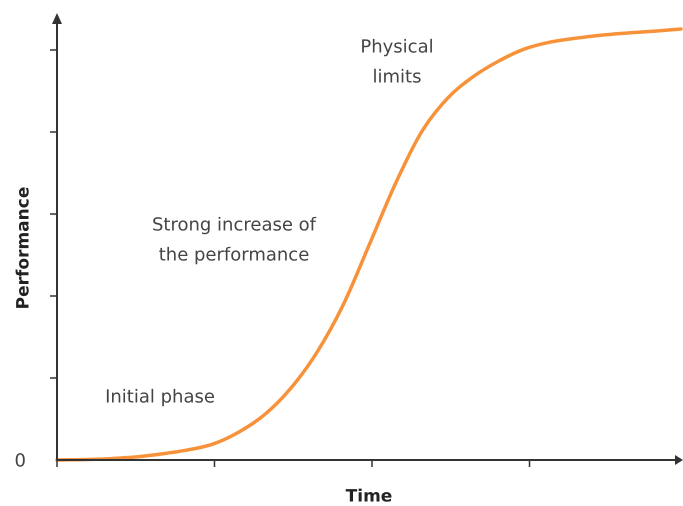  Describe the element at coordinates (369, 496) in the screenshot. I see `x-axis-title: Time` at that location.